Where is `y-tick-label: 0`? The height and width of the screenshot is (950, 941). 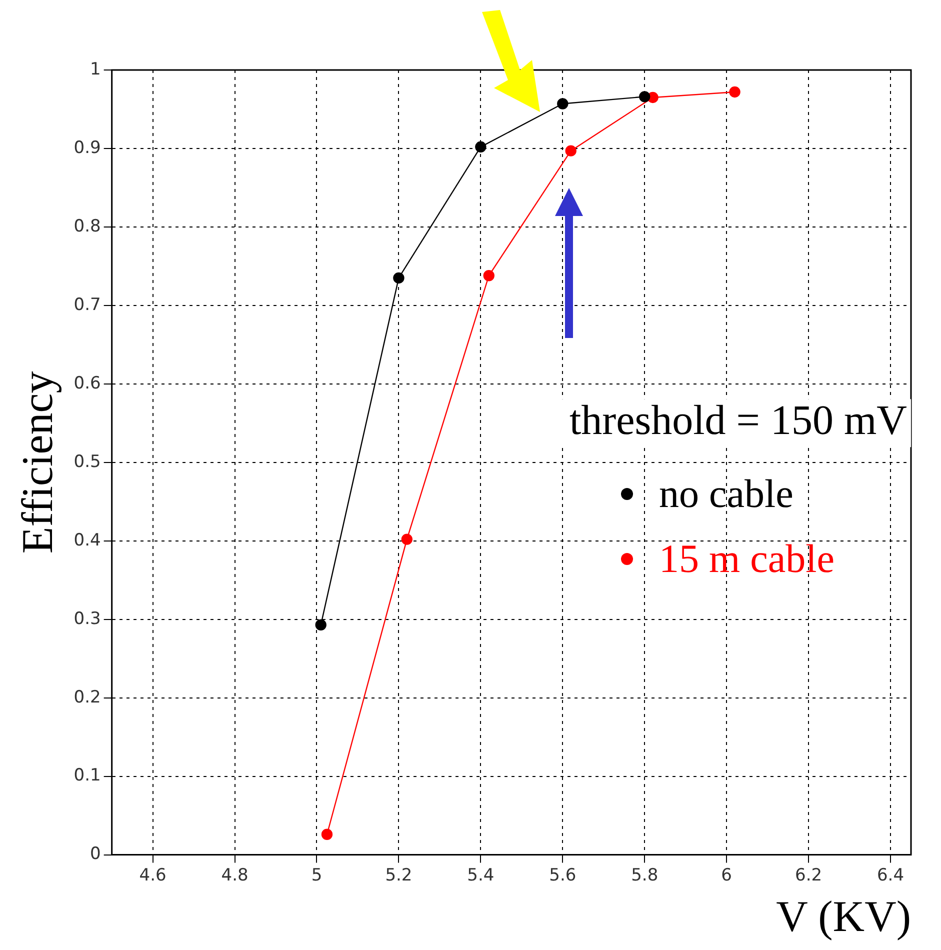 y-tick-label: 0 is located at coordinates (95, 854).